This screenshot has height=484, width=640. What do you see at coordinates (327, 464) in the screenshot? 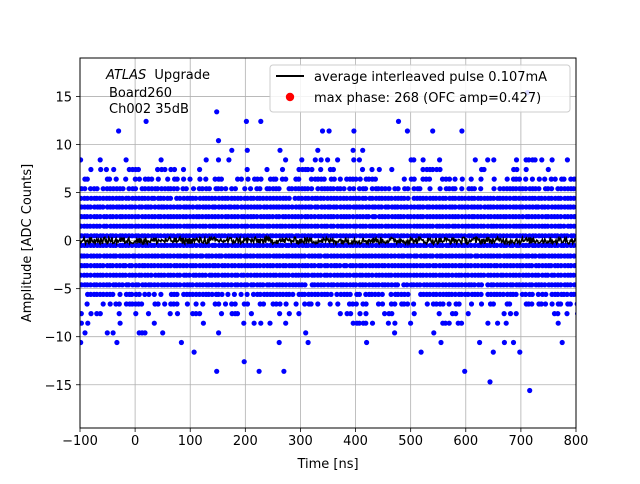
I see `x-axis-label: Time [ns]` at bounding box center [327, 464].